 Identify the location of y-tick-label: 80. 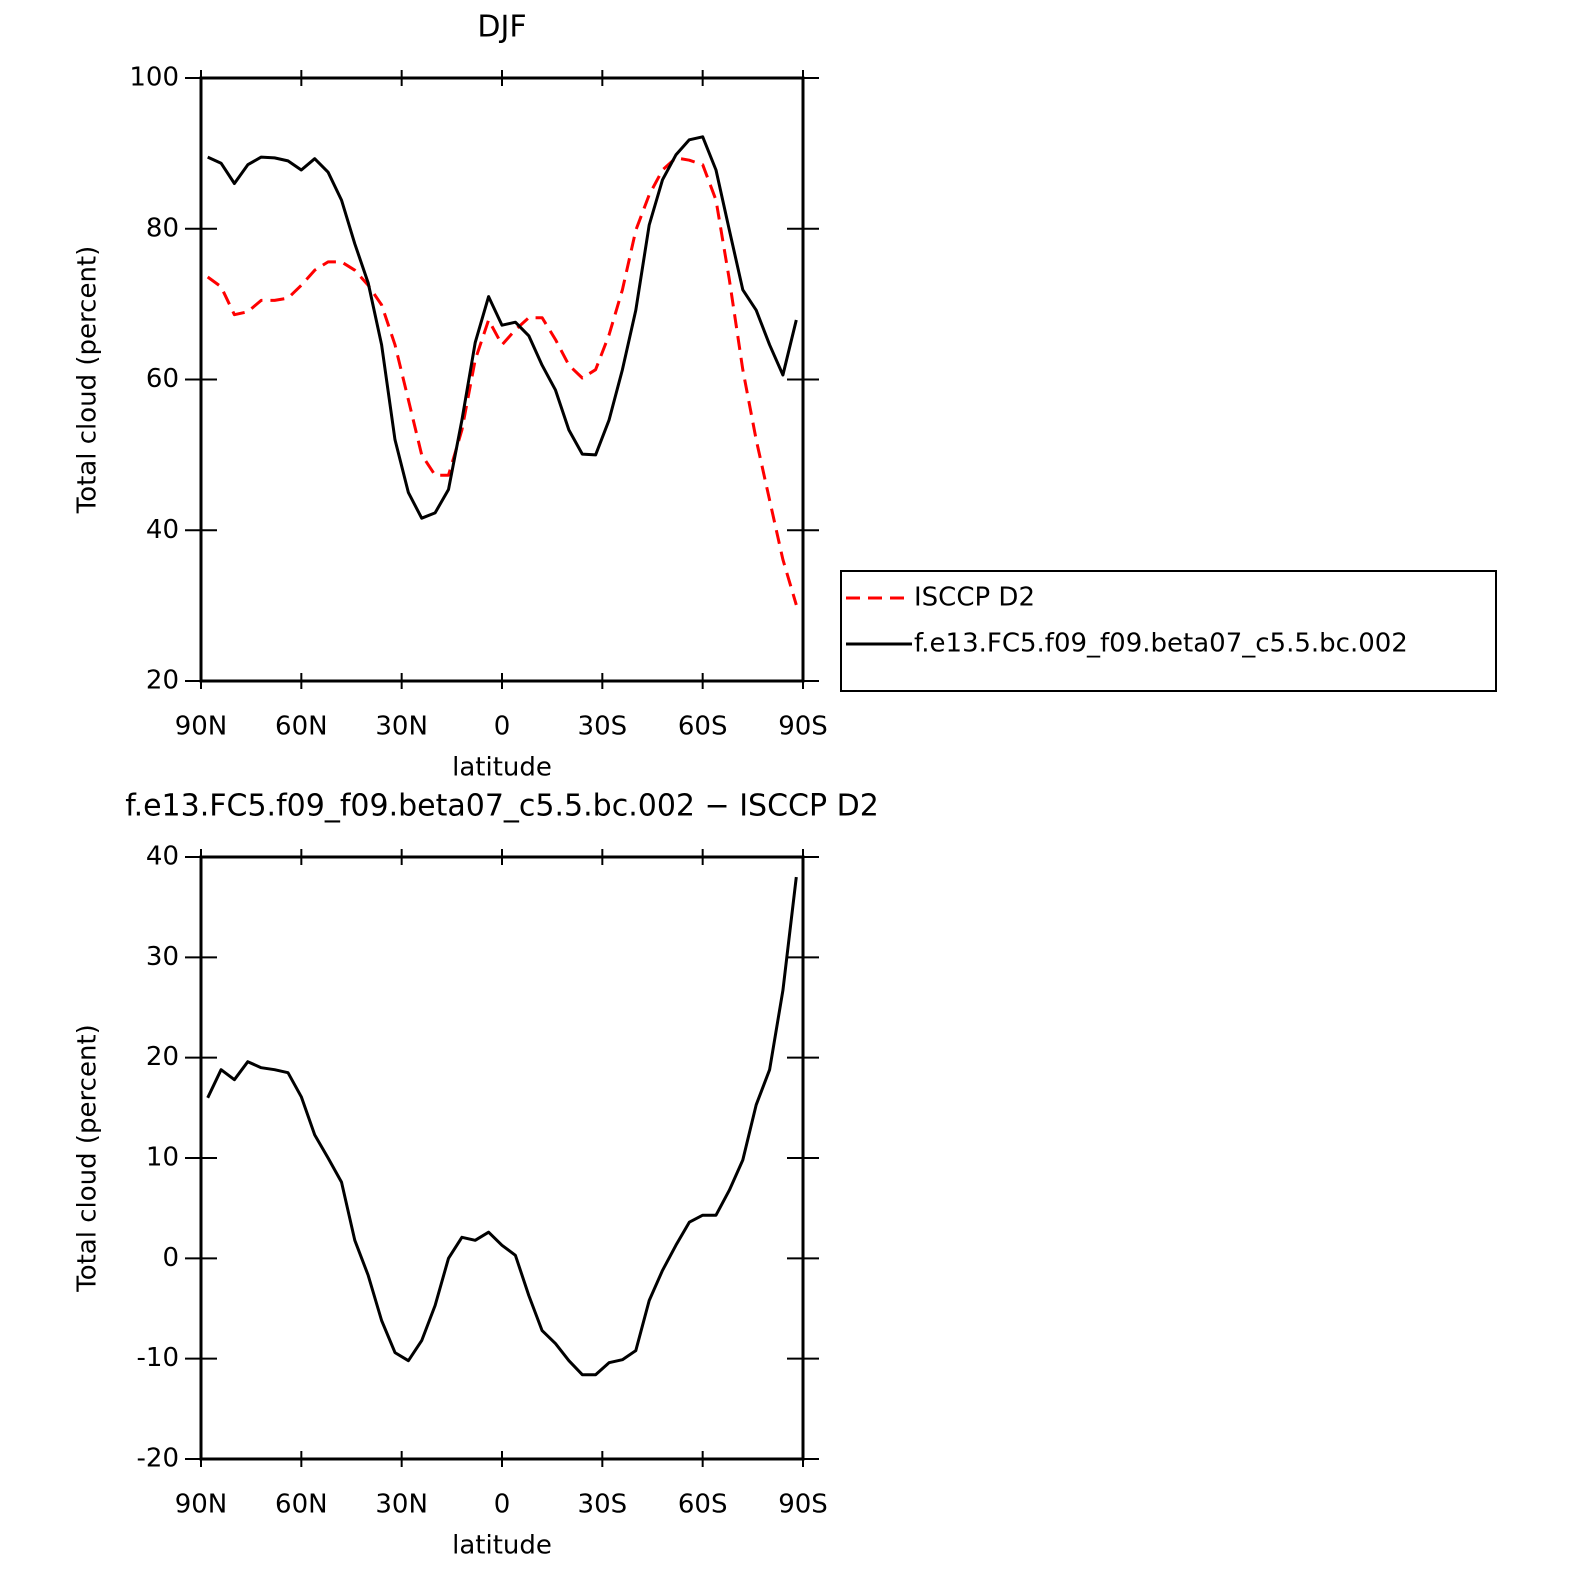
(162, 228).